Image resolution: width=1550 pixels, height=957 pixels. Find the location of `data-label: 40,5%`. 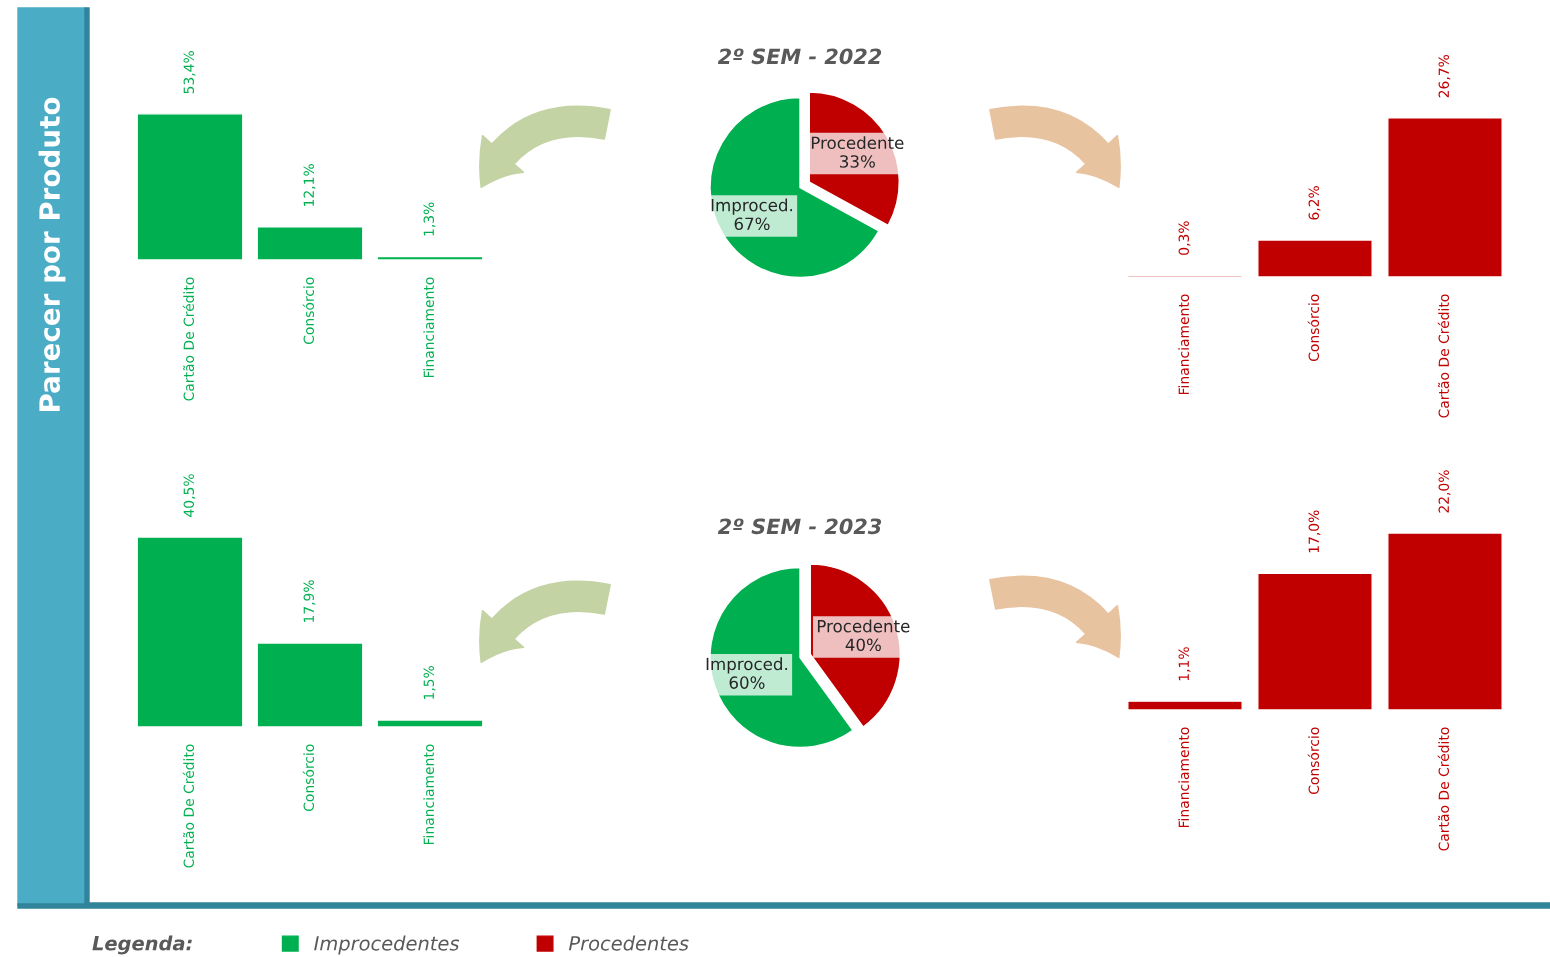

data-label: 40,5% is located at coordinates (189, 495).